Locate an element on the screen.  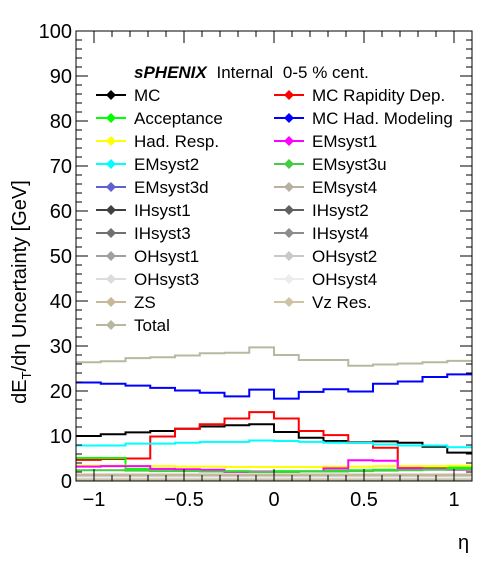
legend-label-ihsyst4: IHsyst4 is located at coordinates (340, 233).